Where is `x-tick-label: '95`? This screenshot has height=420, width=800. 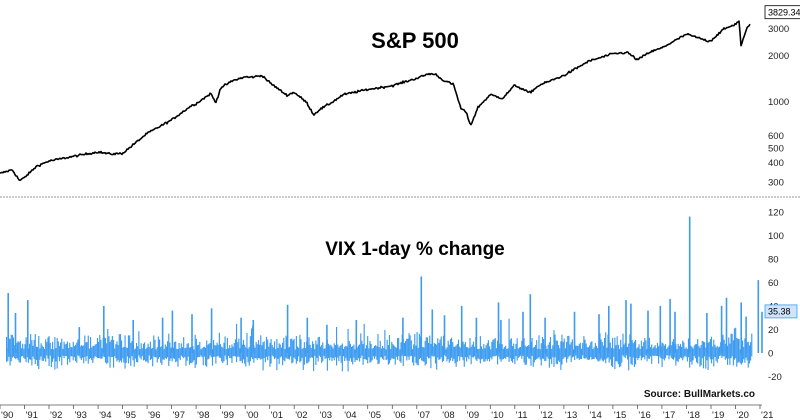 x-tick-label: '95 is located at coordinates (130, 415).